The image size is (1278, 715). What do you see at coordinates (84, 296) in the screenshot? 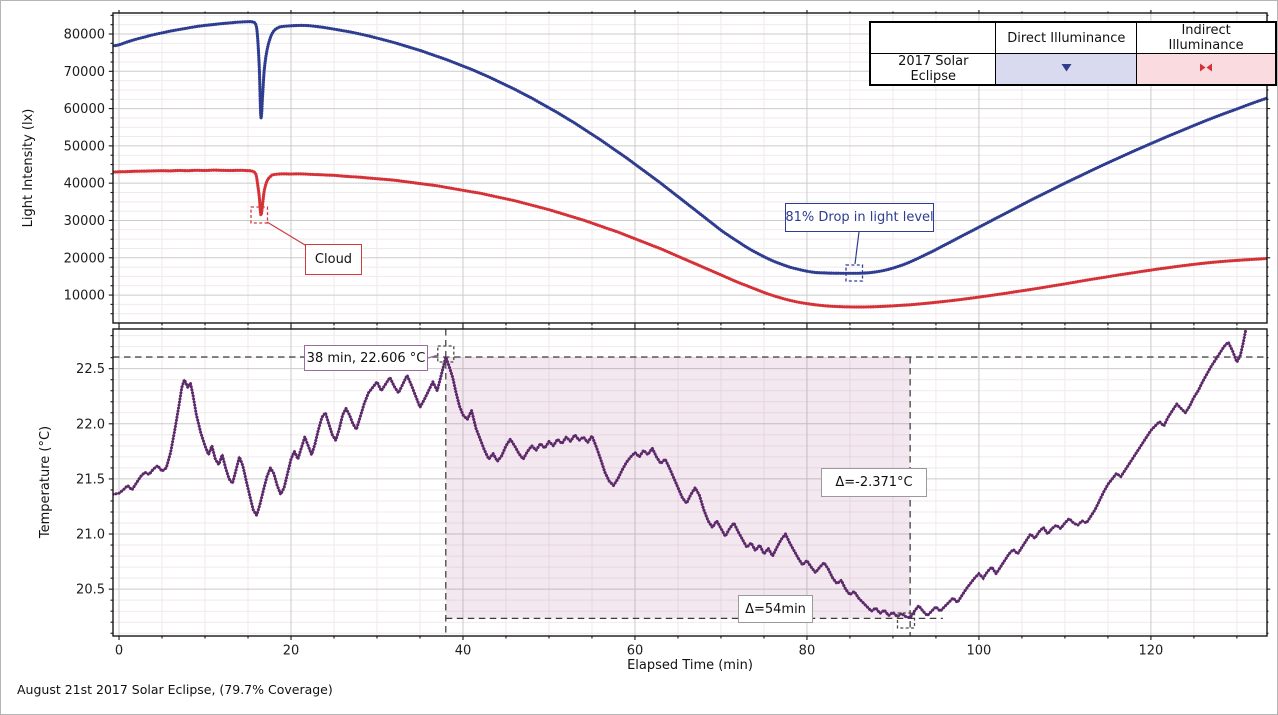
I see `svg-text: 10000` at bounding box center [84, 296].